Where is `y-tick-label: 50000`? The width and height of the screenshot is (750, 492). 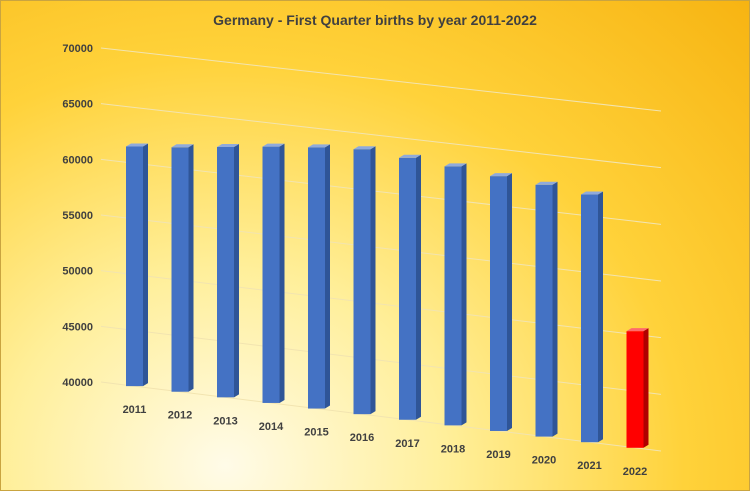 y-tick-label: 50000 is located at coordinates (77, 272).